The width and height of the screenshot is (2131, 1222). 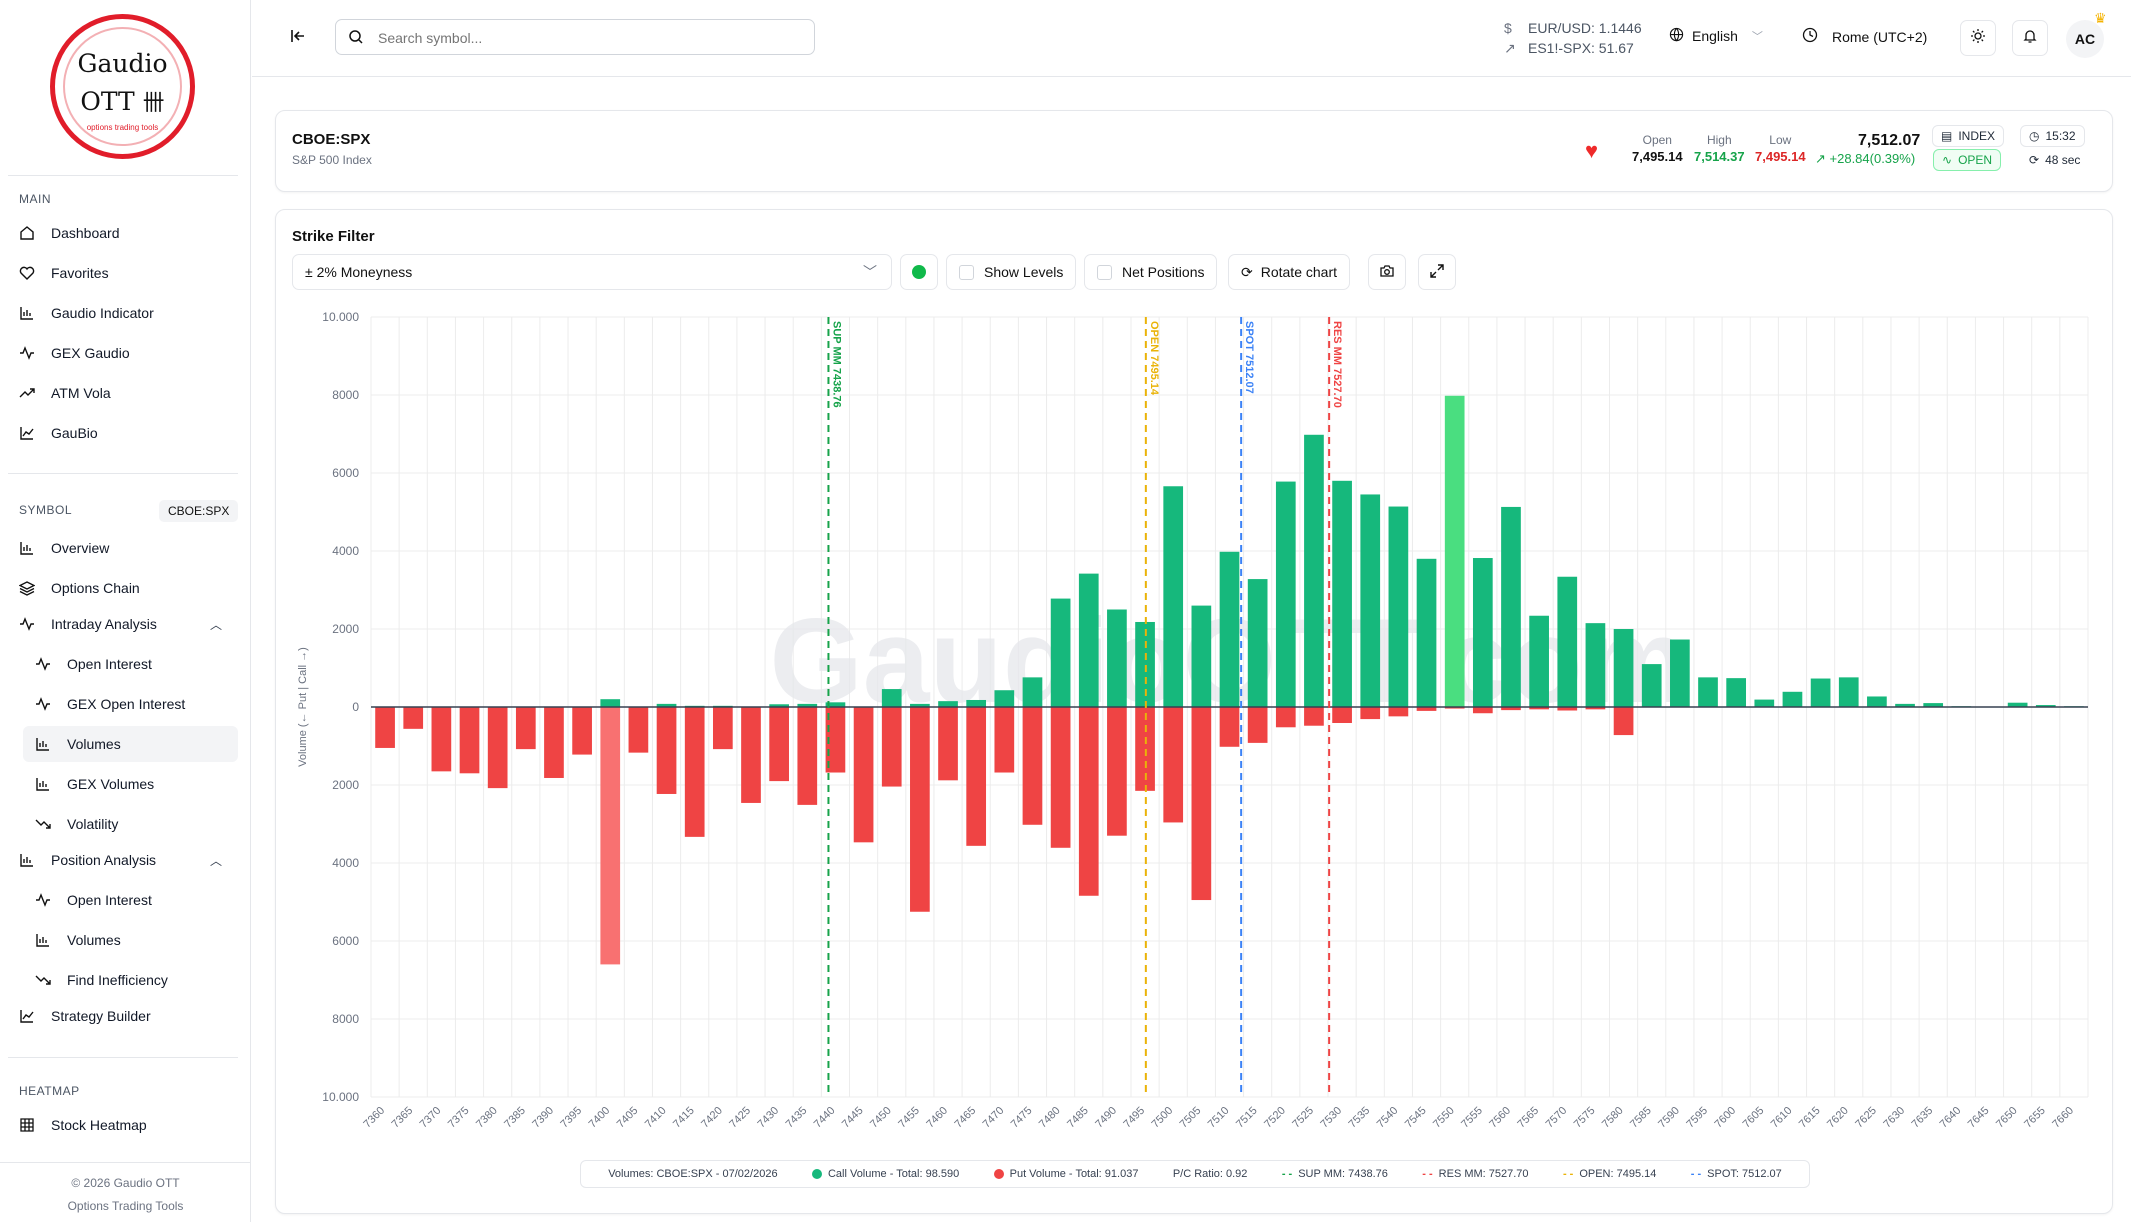 I want to click on x-tick-label: 7475, so click(x=1022, y=1118).